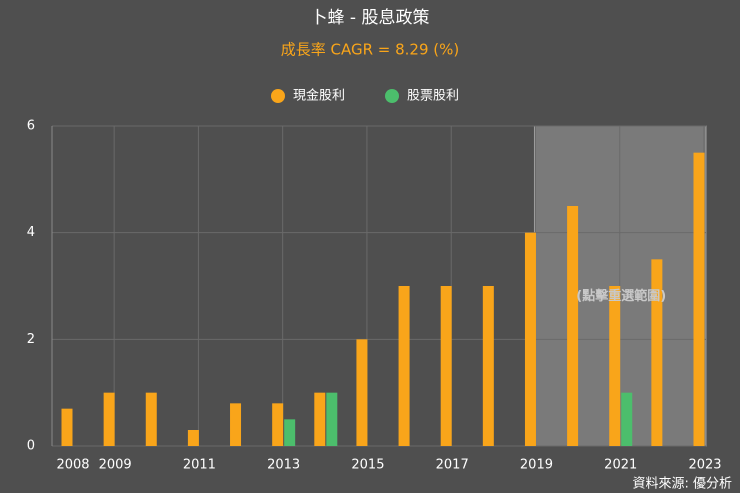 This screenshot has width=740, height=493. Describe the element at coordinates (115, 465) in the screenshot. I see `x-tick-label: 2009` at that location.